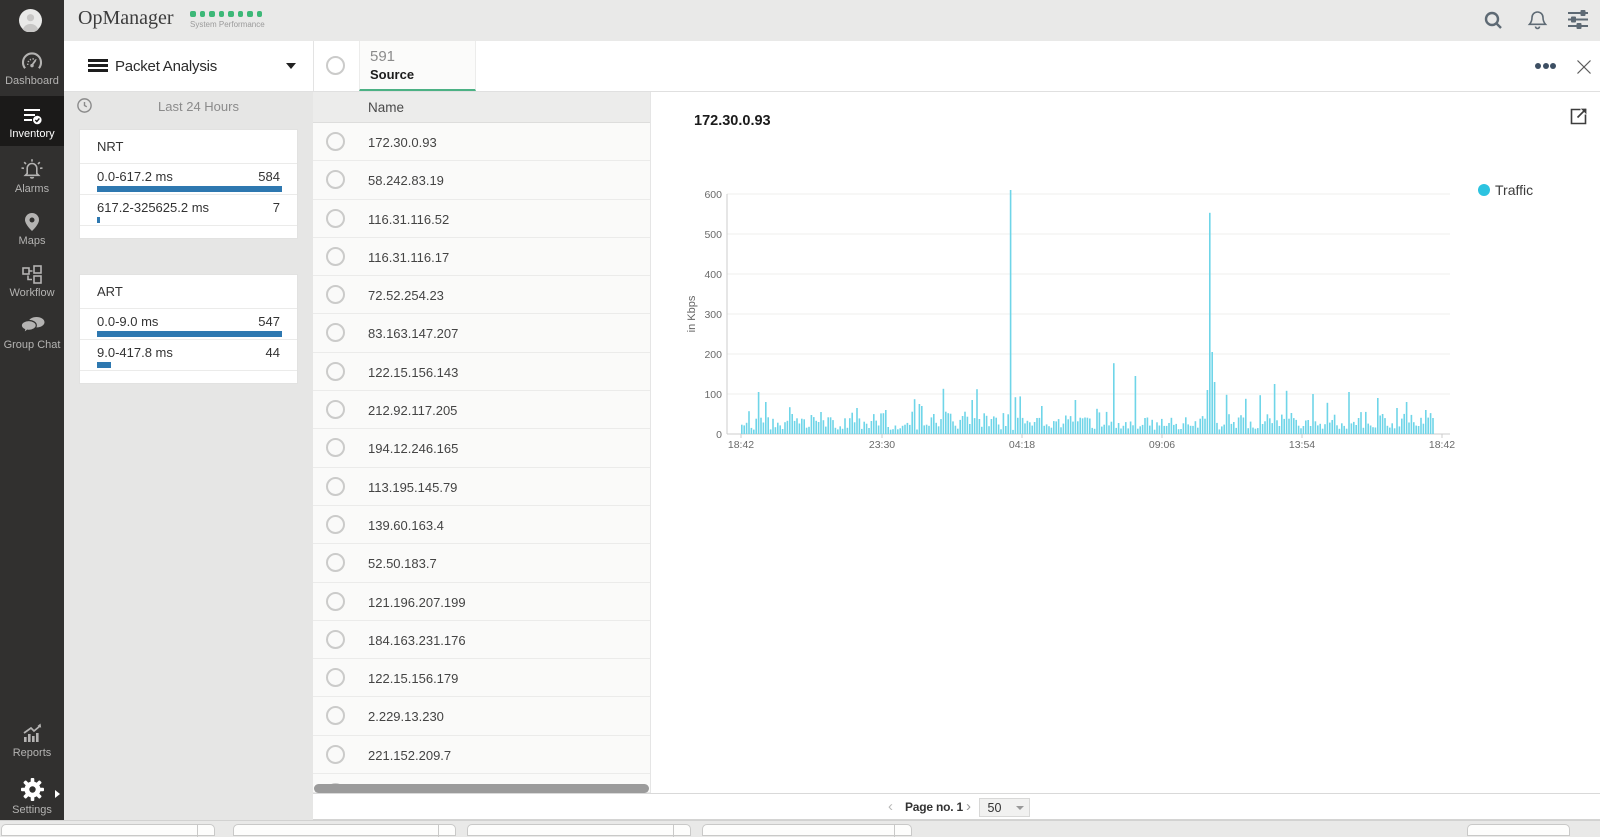 Image resolution: width=1600 pixels, height=837 pixels. I want to click on svg-text: 200, so click(713, 355).